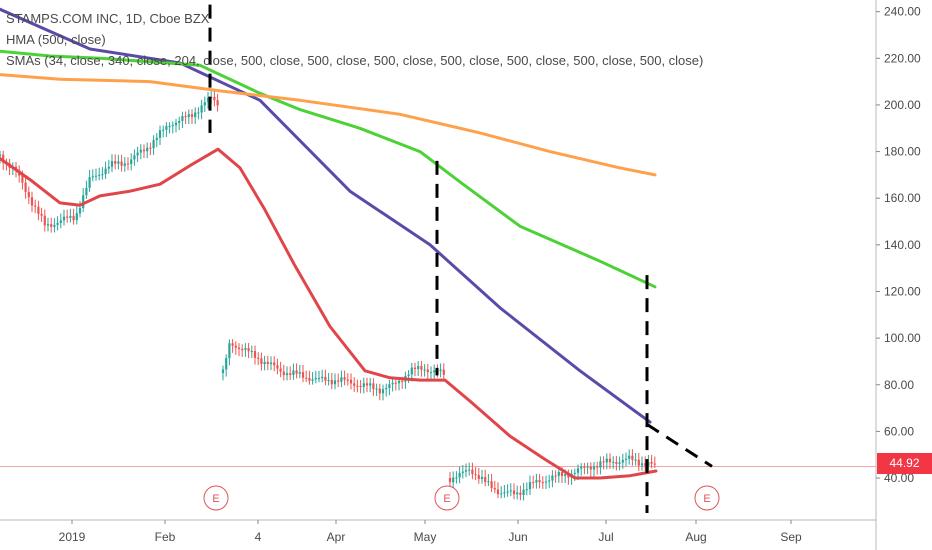 The height and width of the screenshot is (550, 932). What do you see at coordinates (425, 537) in the screenshot?
I see `x-tick-label: May` at bounding box center [425, 537].